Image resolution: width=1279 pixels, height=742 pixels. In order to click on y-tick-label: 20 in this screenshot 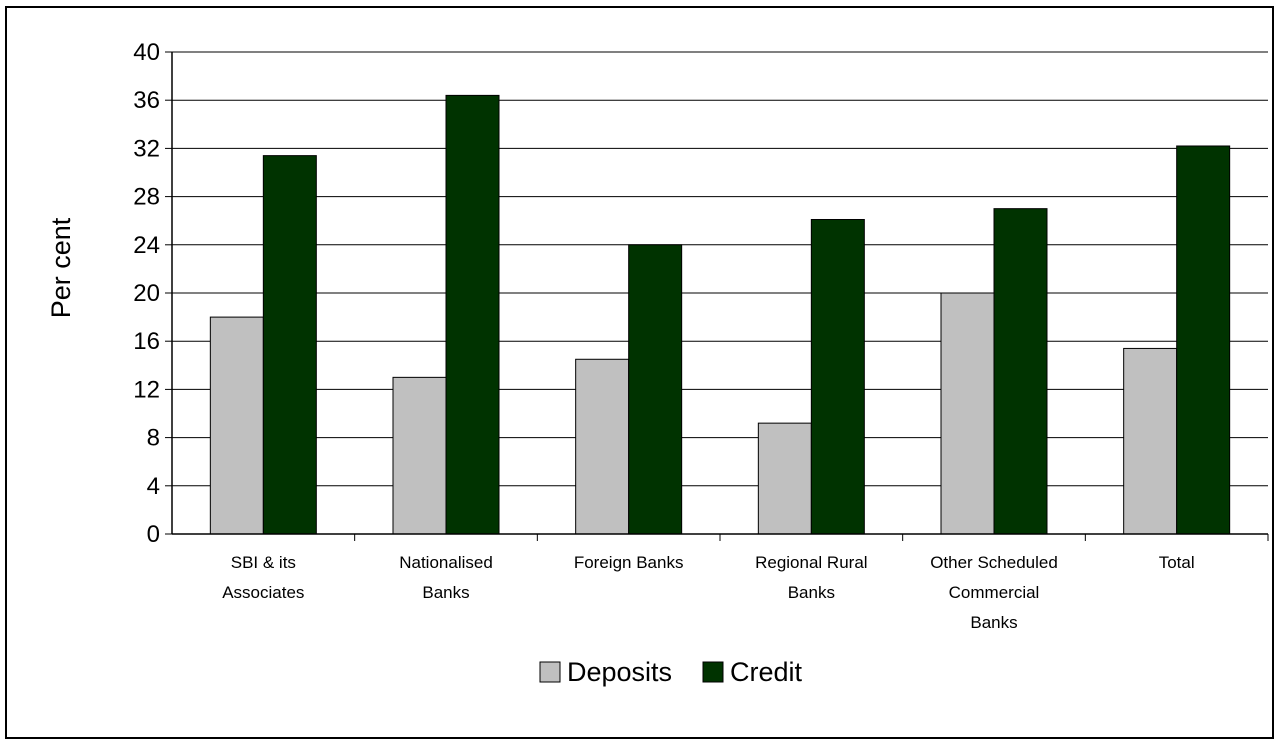, I will do `click(146, 293)`.